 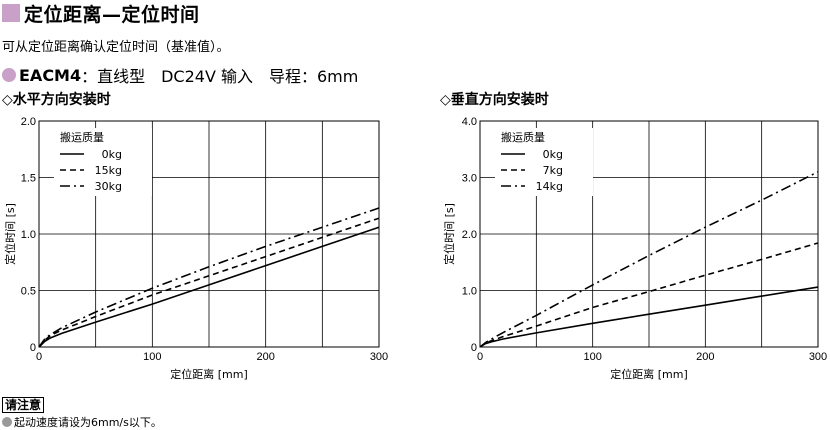 I want to click on note-text: 起动速度请设为6mm/s以下。, so click(x=88, y=422).